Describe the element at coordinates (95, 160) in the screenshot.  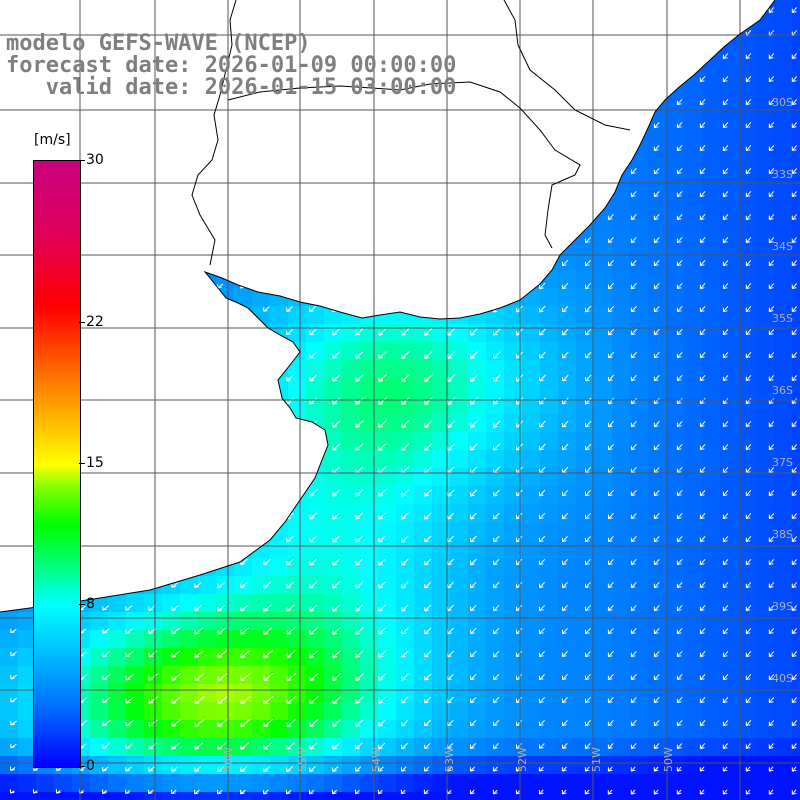
I see `colorbar-tick-label: 30` at that location.